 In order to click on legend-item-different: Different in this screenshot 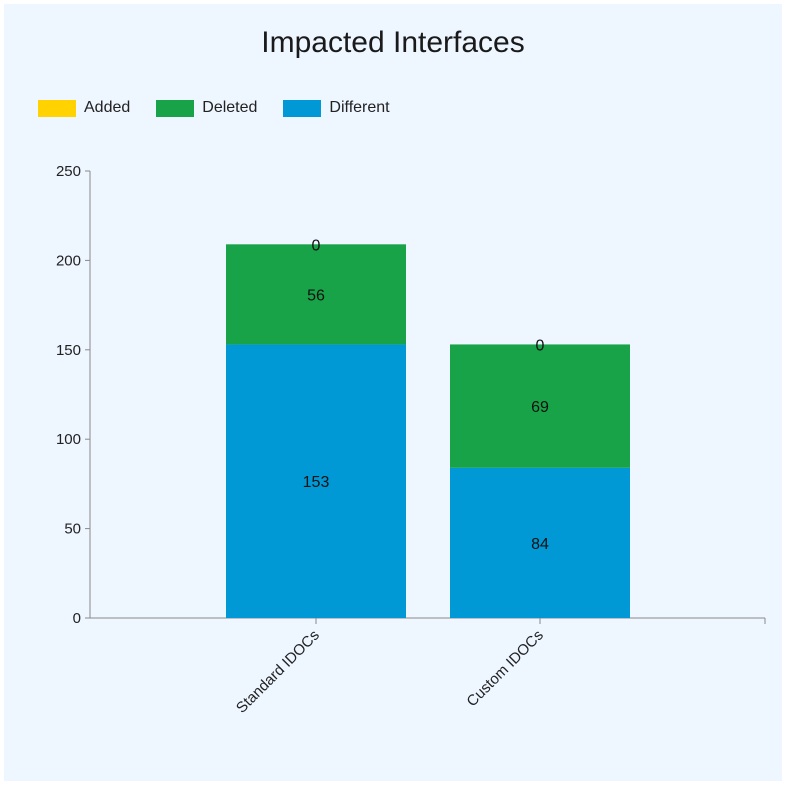, I will do `click(336, 108)`.